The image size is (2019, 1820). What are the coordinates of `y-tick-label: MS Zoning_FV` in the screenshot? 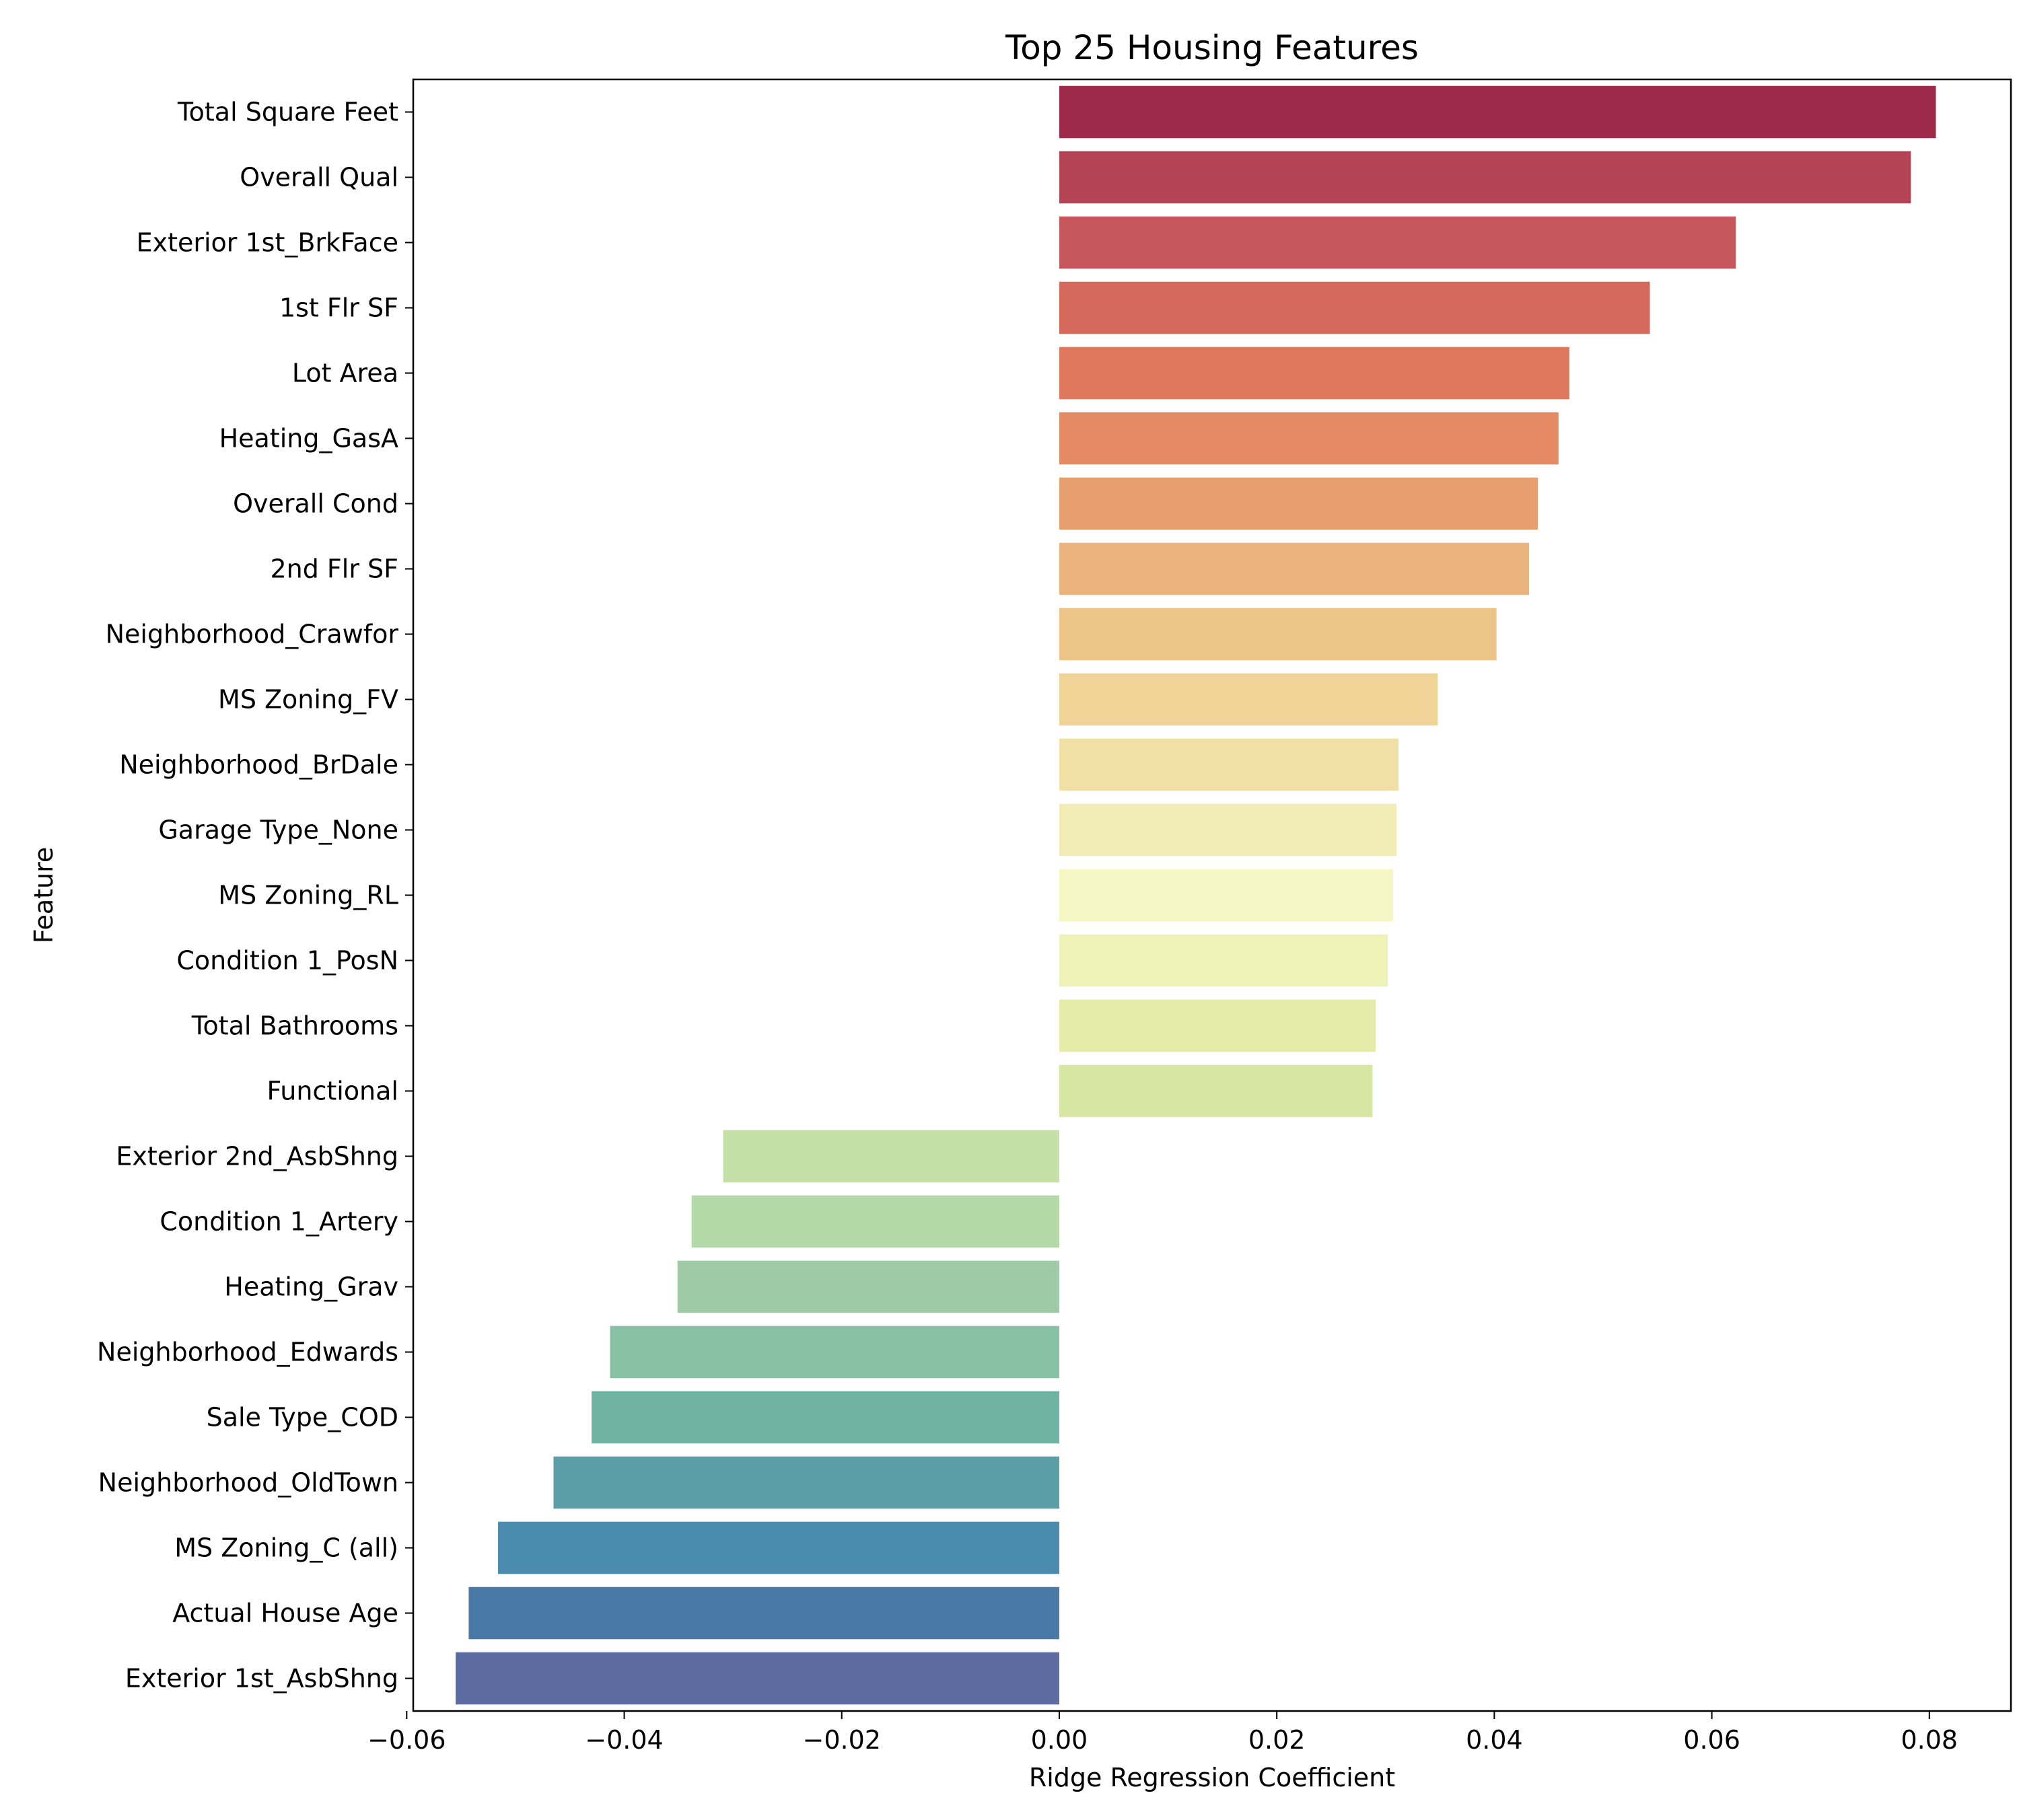 It's located at (308, 700).